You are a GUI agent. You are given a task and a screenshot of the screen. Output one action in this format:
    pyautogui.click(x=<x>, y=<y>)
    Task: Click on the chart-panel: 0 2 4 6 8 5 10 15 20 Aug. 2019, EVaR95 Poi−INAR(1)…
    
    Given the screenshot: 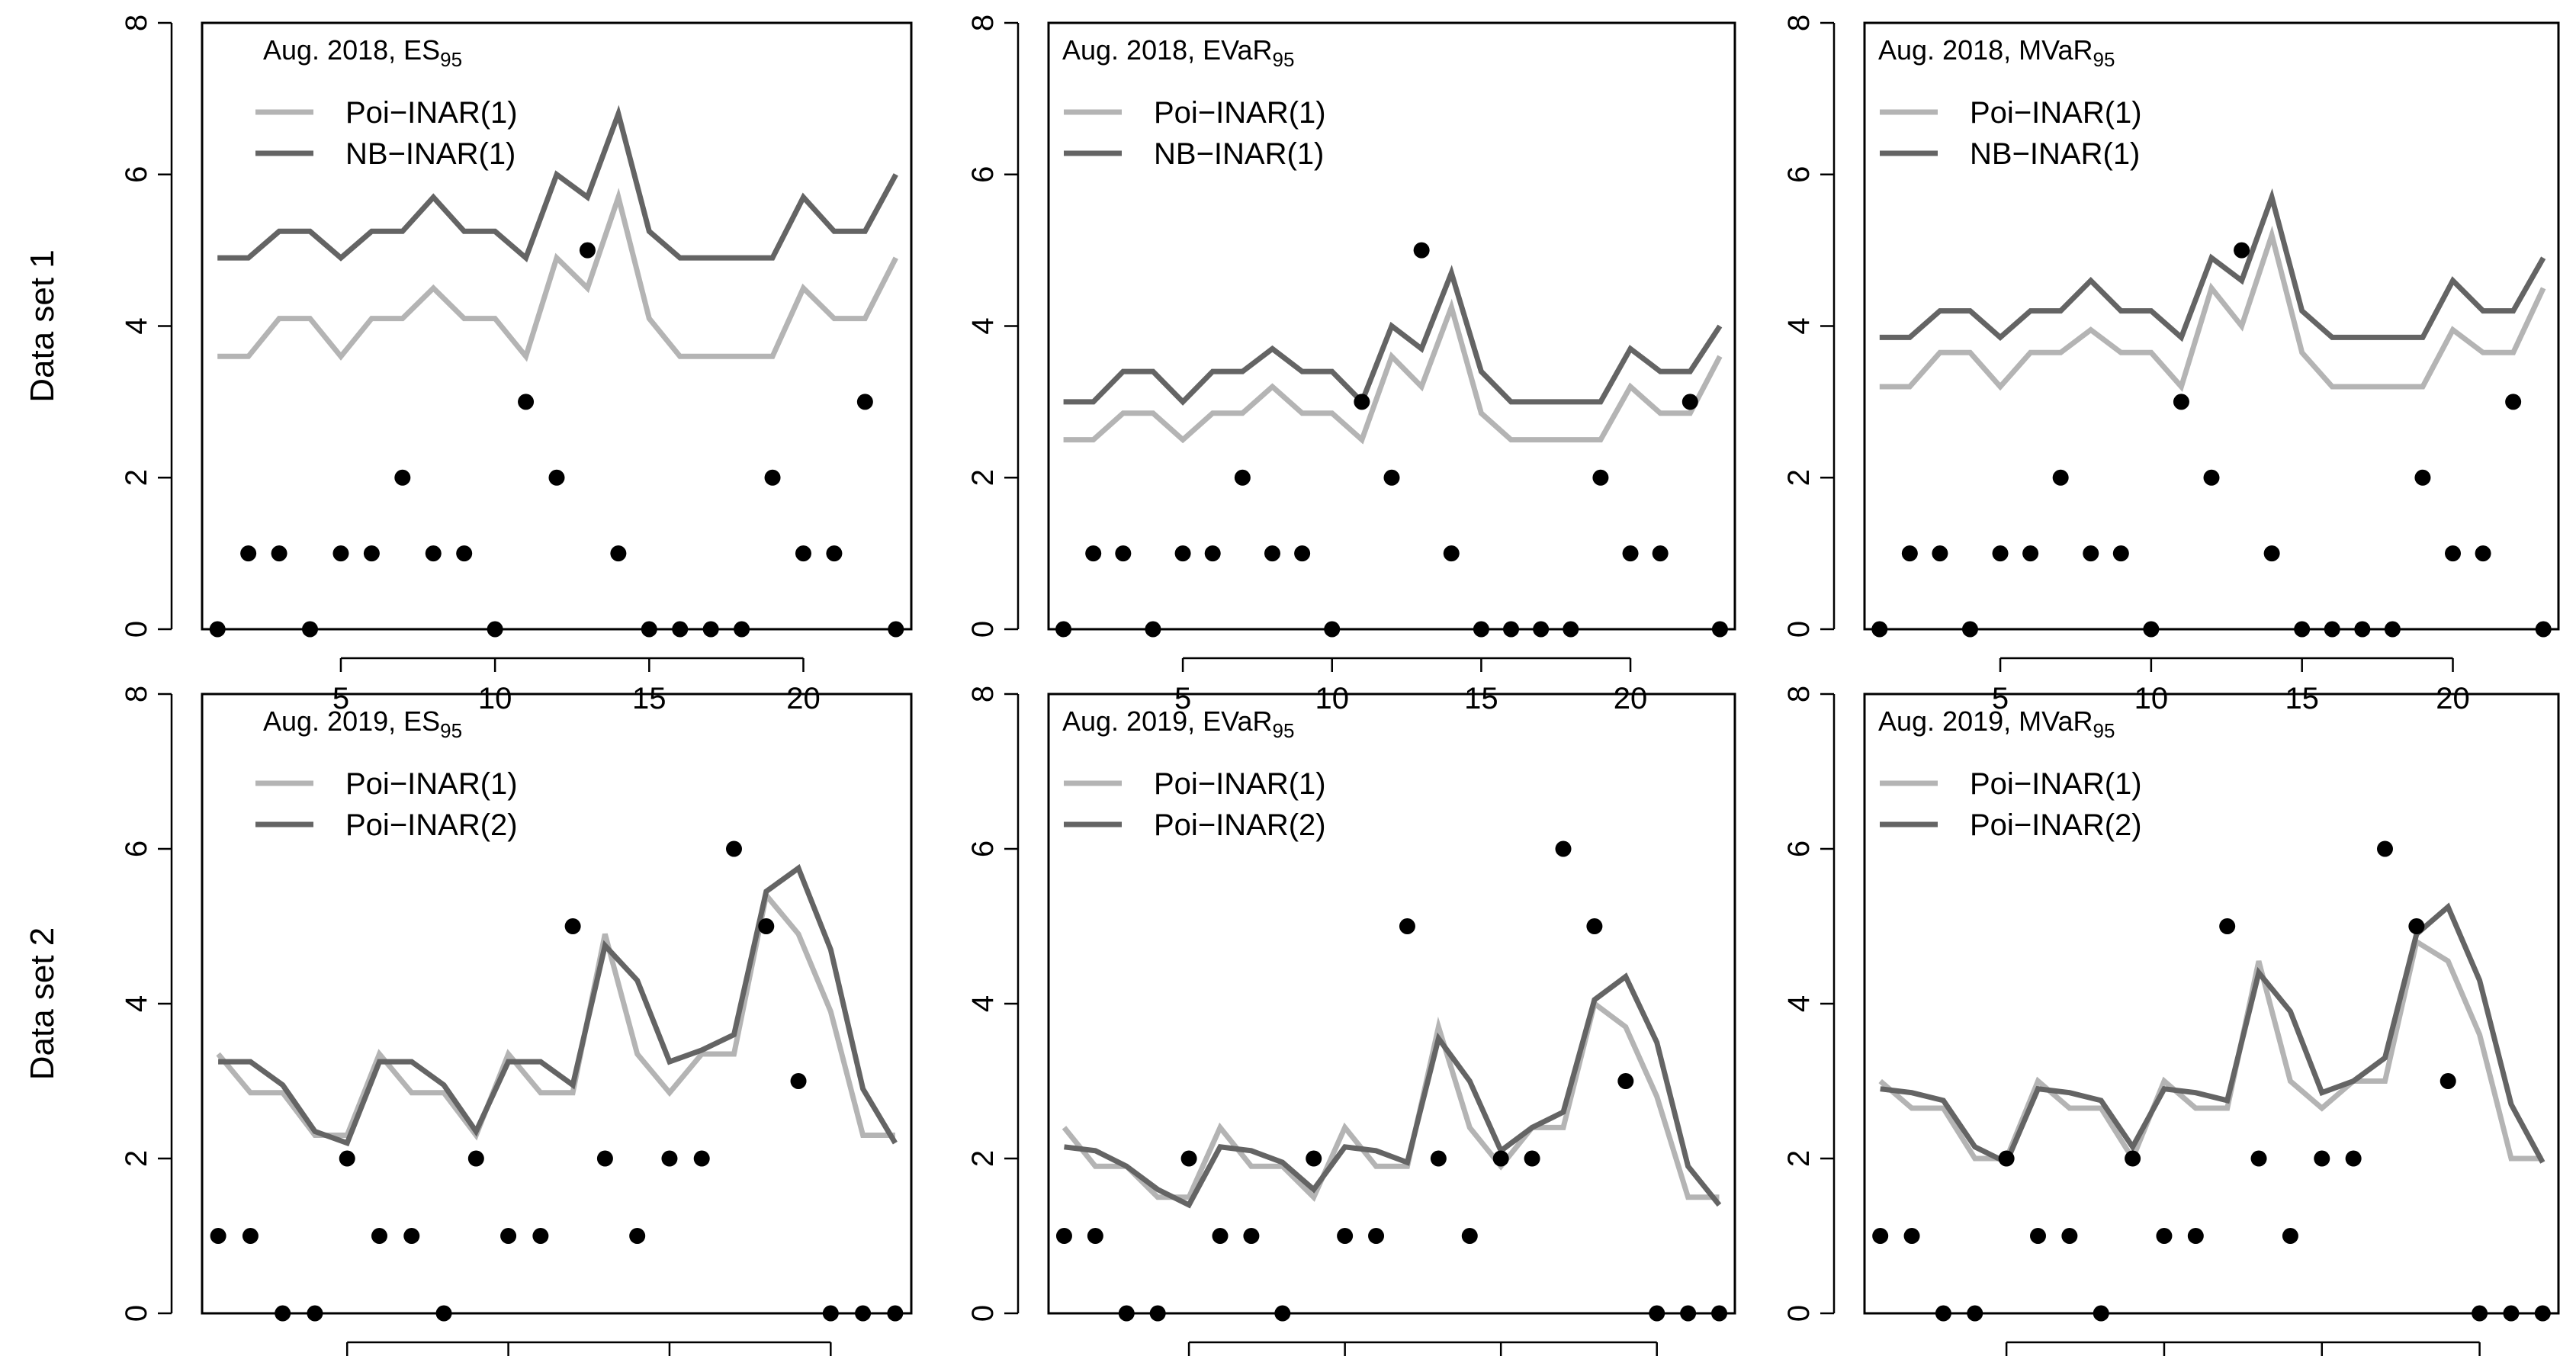 What is the action you would take?
    pyautogui.click(x=1351, y=1027)
    